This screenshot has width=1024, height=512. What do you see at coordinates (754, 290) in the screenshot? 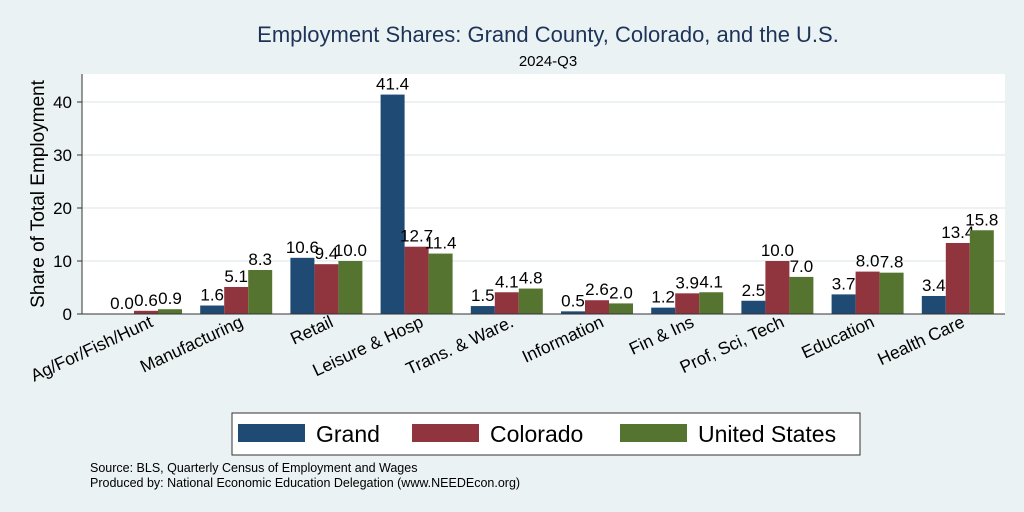
I see `data-label: 2.5` at bounding box center [754, 290].